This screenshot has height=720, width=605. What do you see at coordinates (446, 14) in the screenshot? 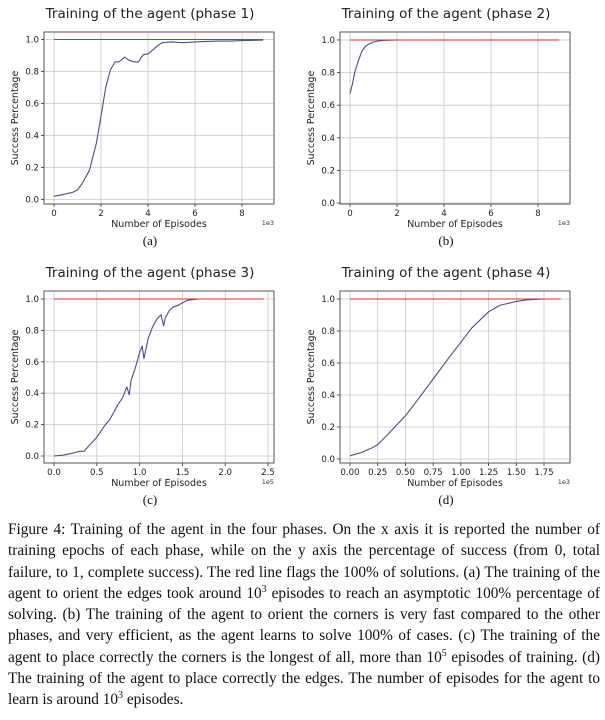
I see `chart-title: Training of the agent (phase 2)` at bounding box center [446, 14].